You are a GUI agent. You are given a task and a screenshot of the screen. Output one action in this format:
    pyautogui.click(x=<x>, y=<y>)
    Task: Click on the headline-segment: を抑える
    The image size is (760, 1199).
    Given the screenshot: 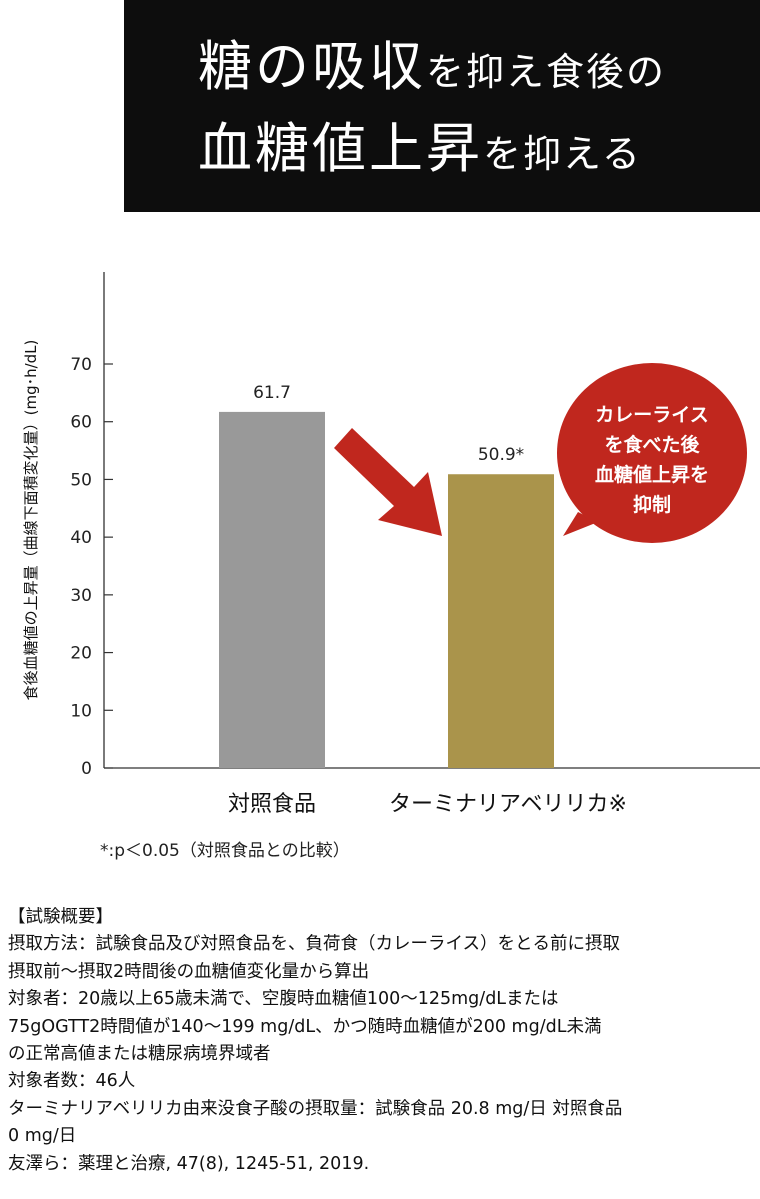 What is the action you would take?
    pyautogui.click(x=562, y=154)
    